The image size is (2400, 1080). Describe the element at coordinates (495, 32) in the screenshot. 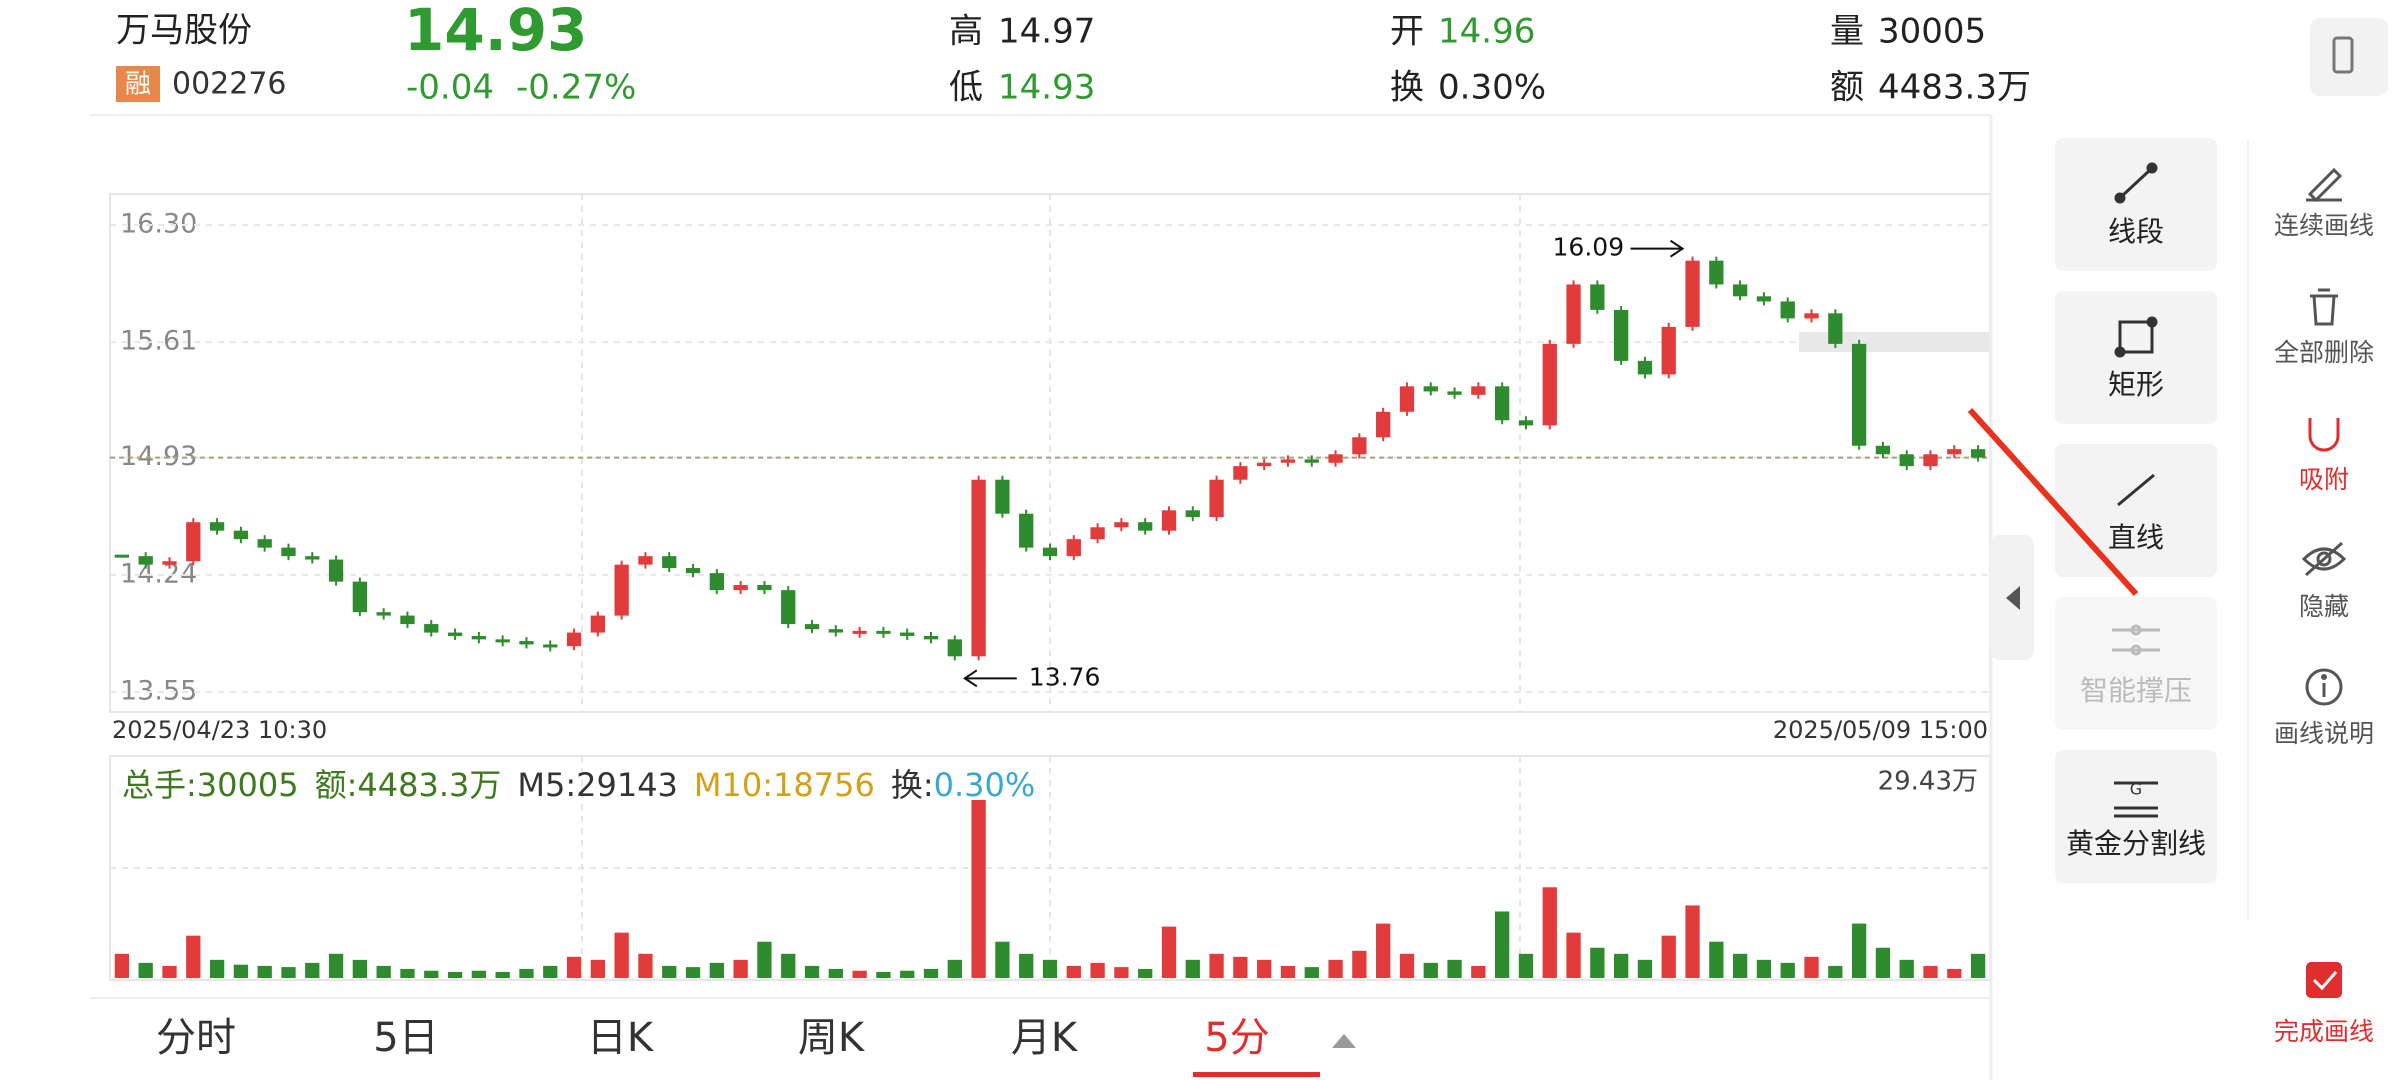

I see `price: 14.93` at that location.